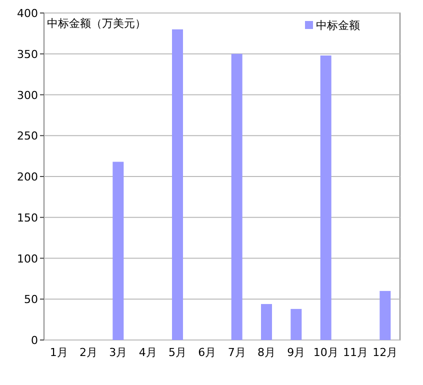 The height and width of the screenshot is (385, 423). What do you see at coordinates (96, 23) in the screenshot?
I see `y-axis-title: 中标金额（万美元）` at bounding box center [96, 23].